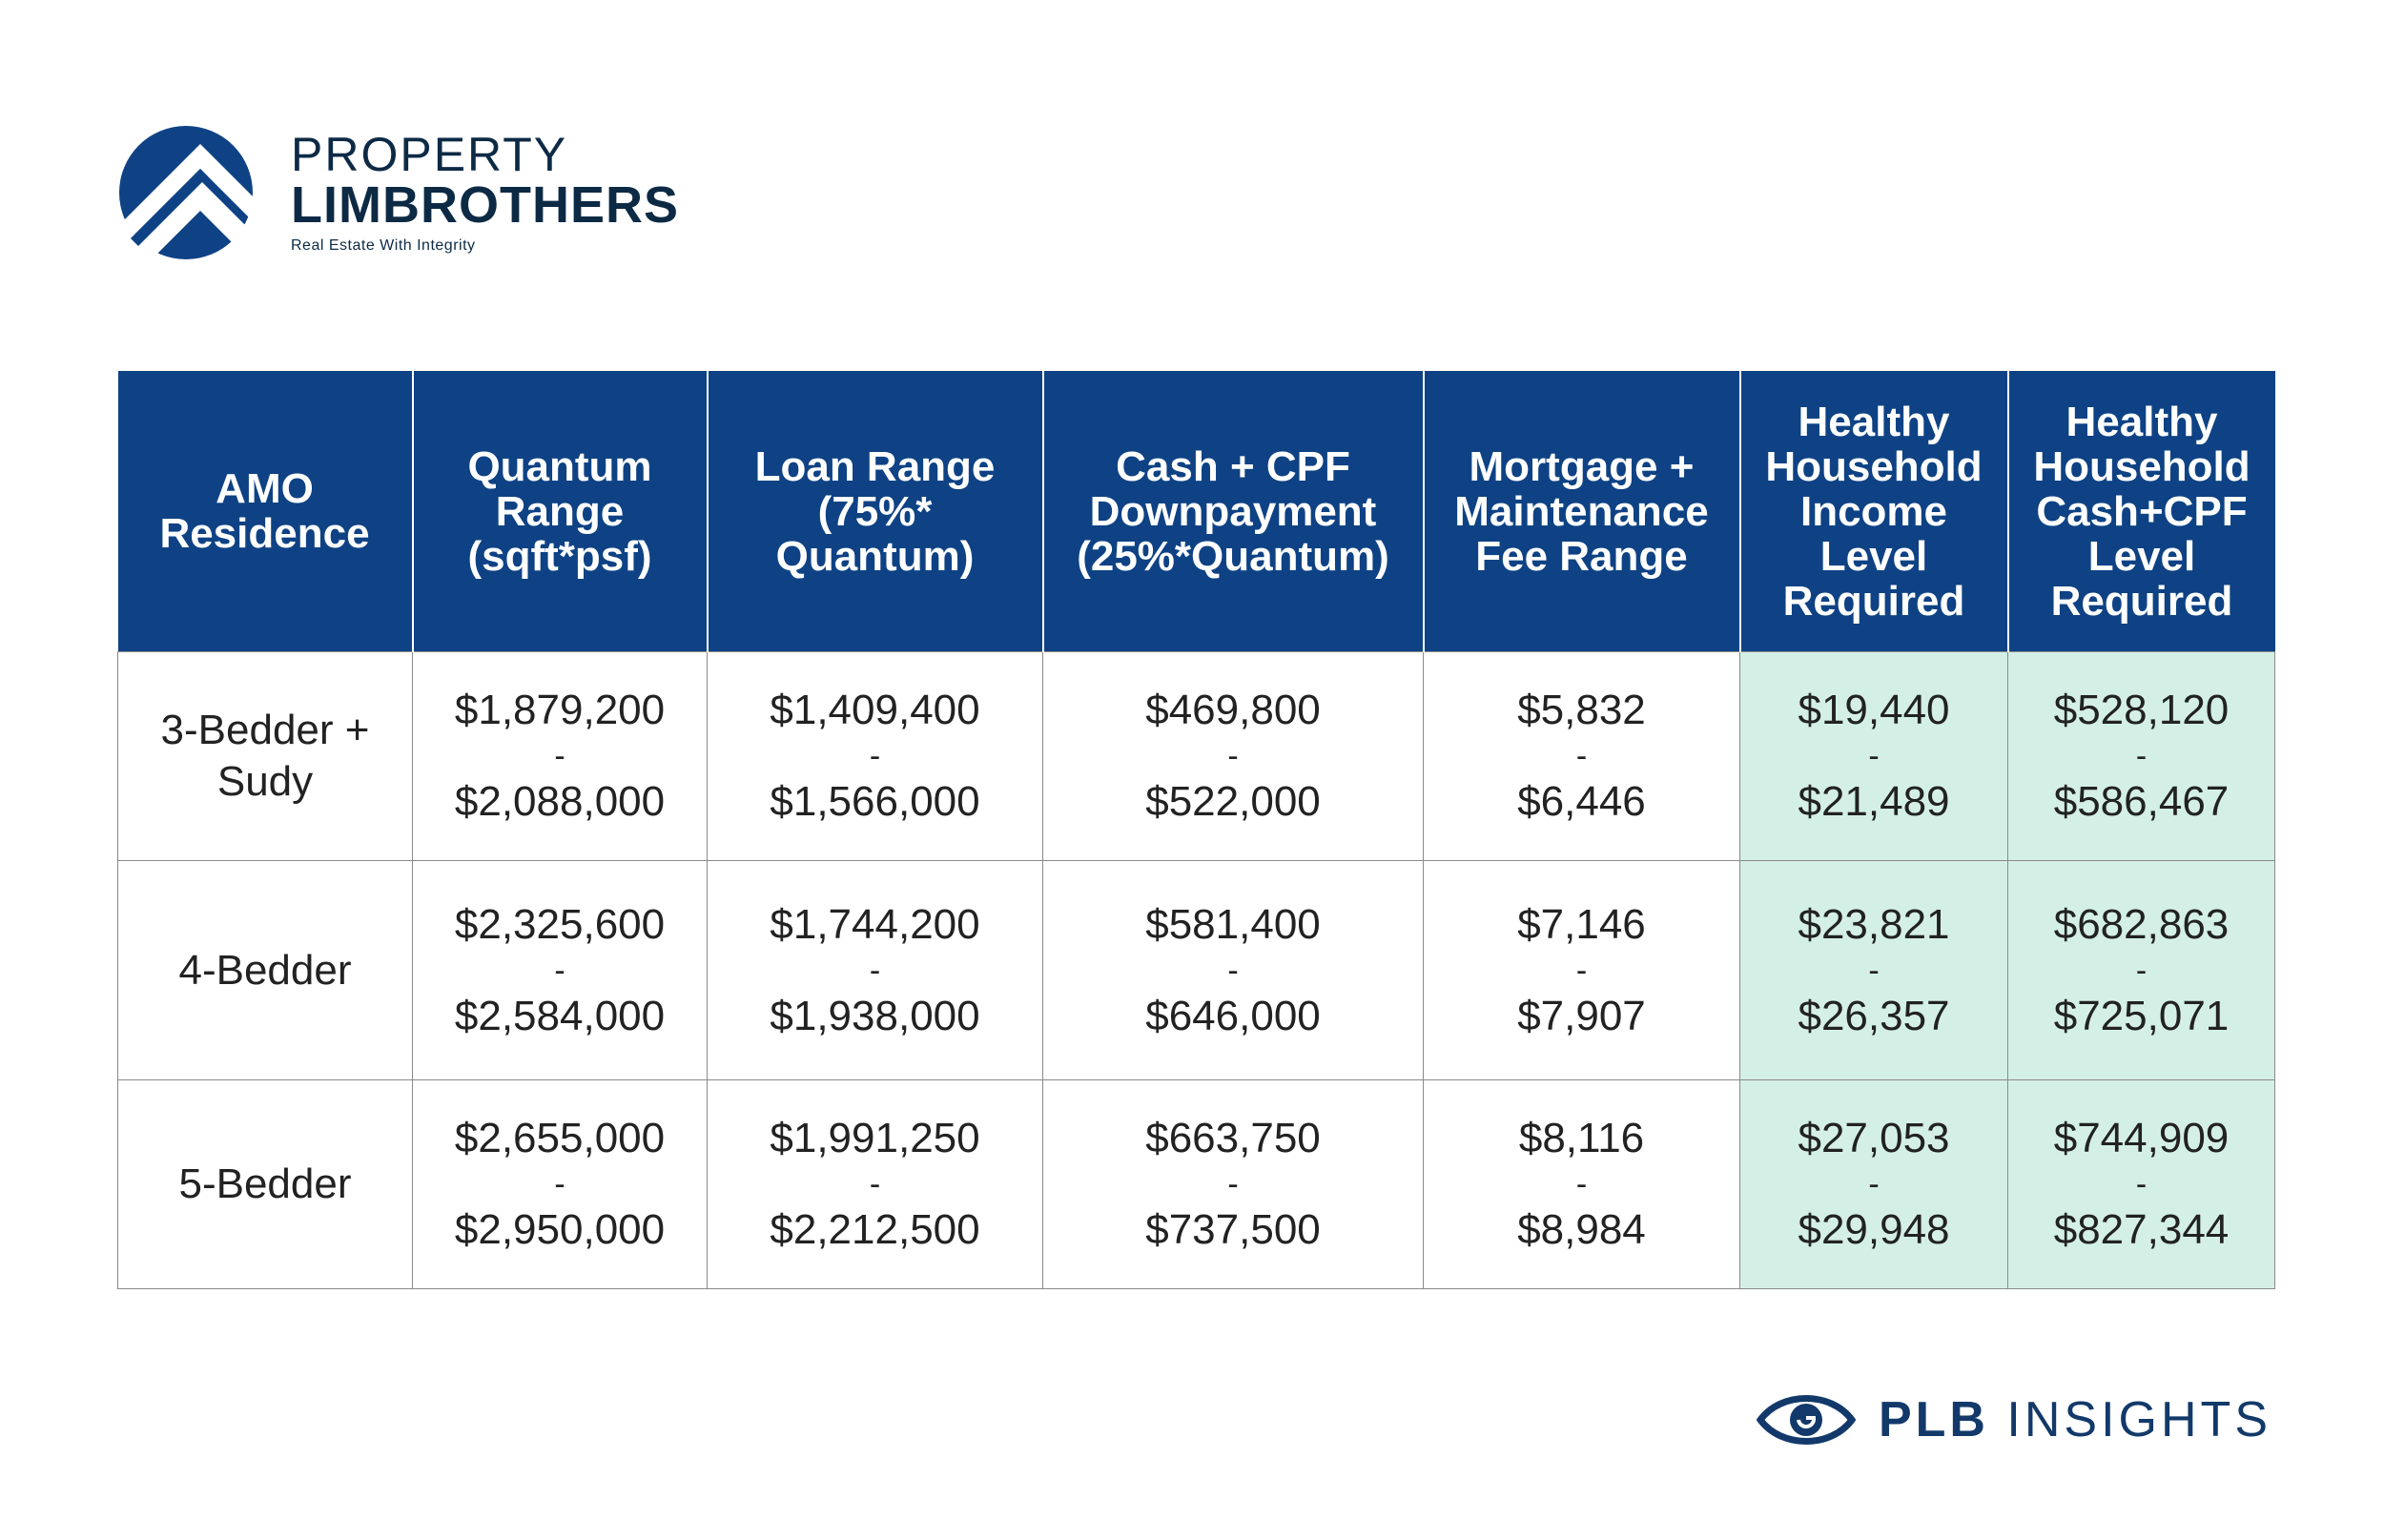  I want to click on downpayment-cell: $469,800 - $522,000, so click(1233, 756).